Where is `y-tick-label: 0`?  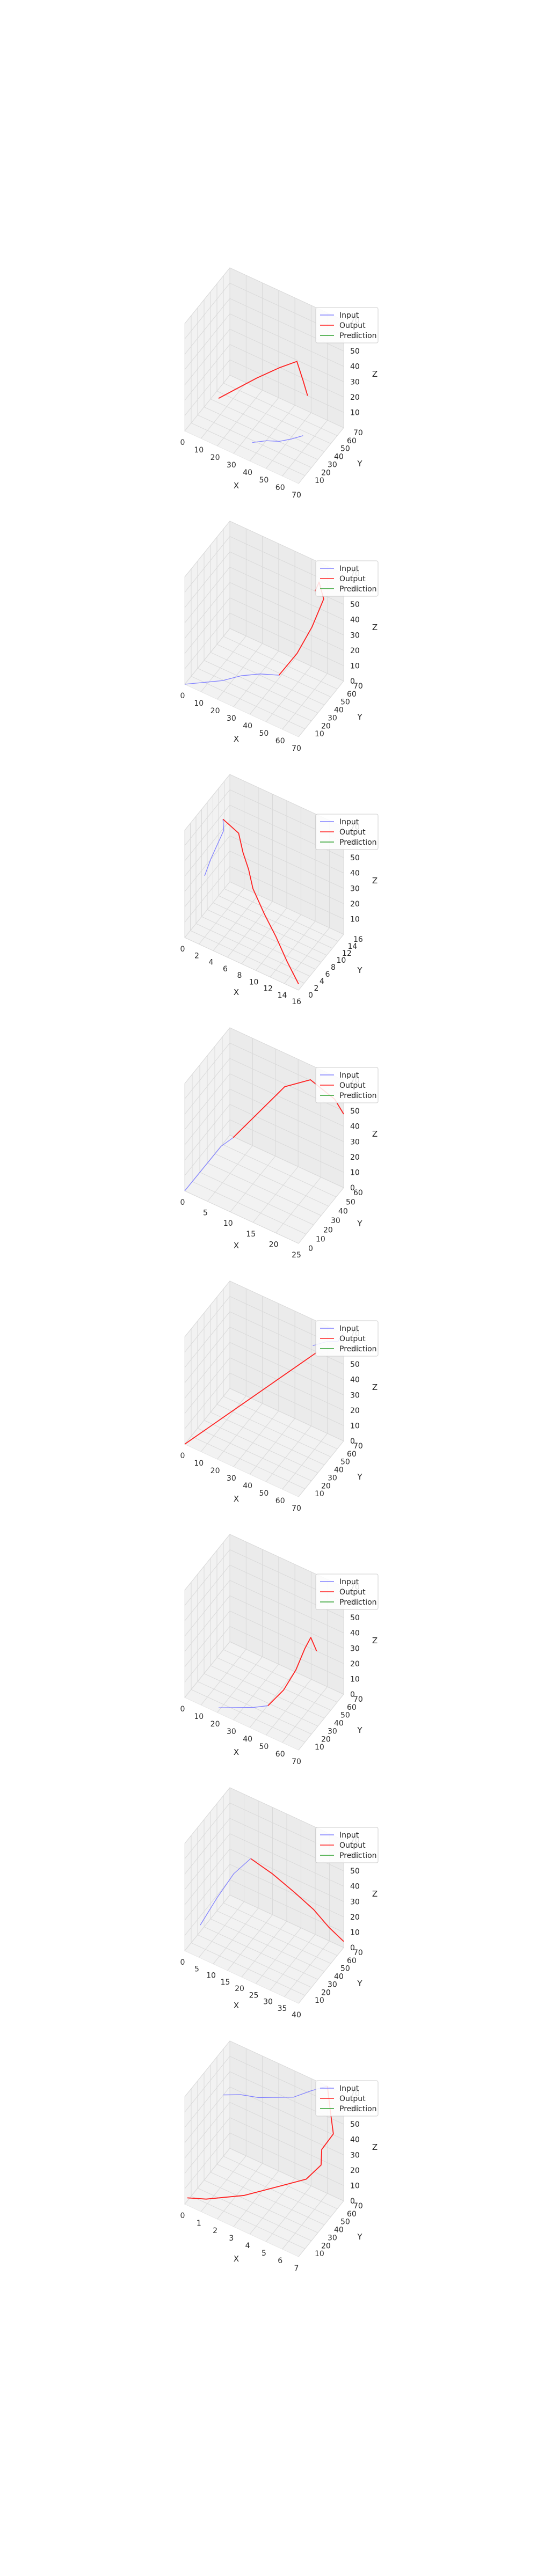
y-tick-label: 0 is located at coordinates (310, 995).